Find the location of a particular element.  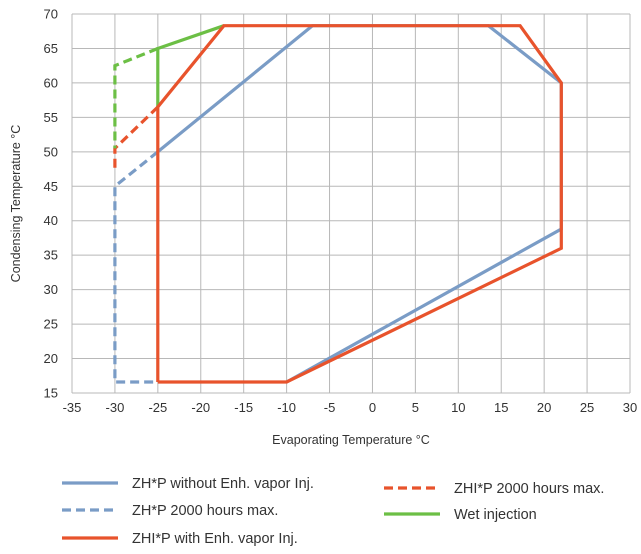

y-tick-label: 60 is located at coordinates (51, 82).